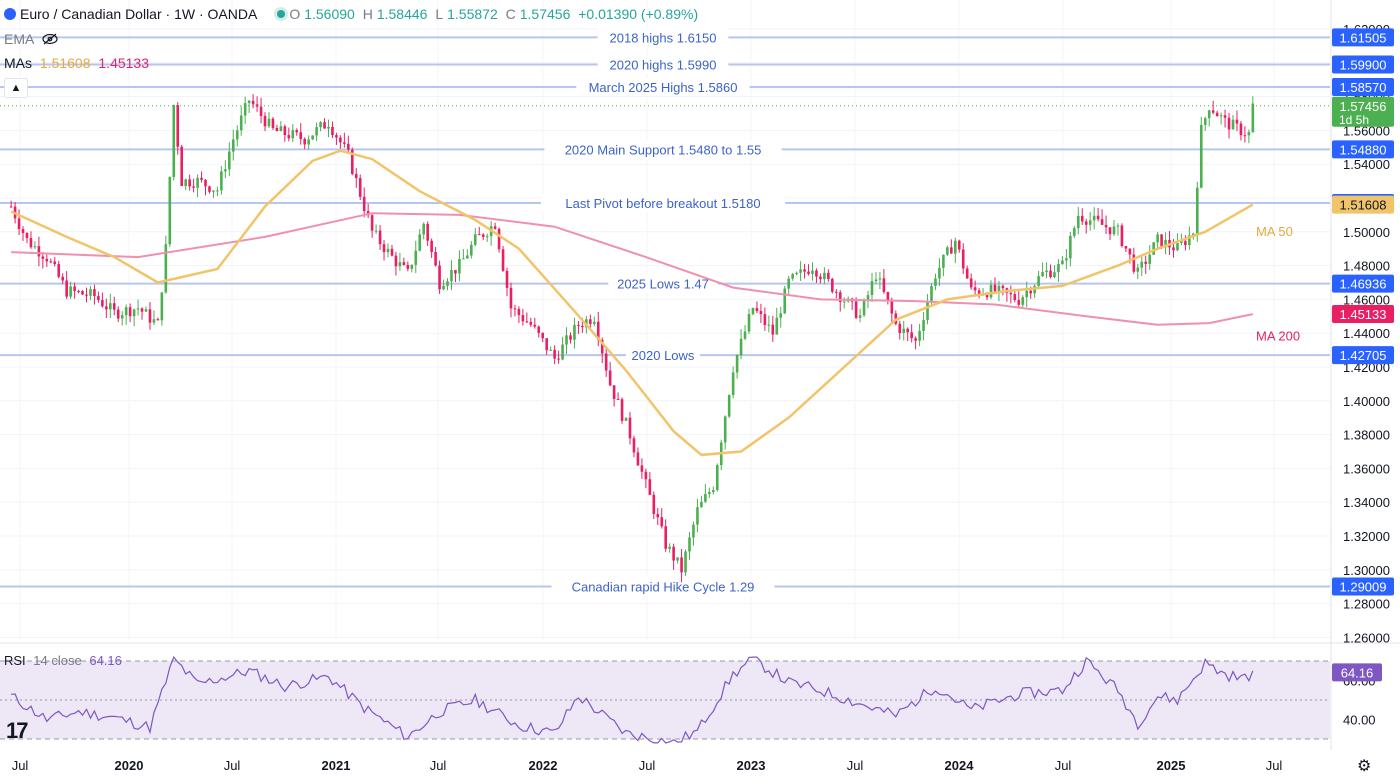 The height and width of the screenshot is (776, 1400). What do you see at coordinates (663, 64) in the screenshot?
I see `level-label: 2020 highs 1.5990` at bounding box center [663, 64].